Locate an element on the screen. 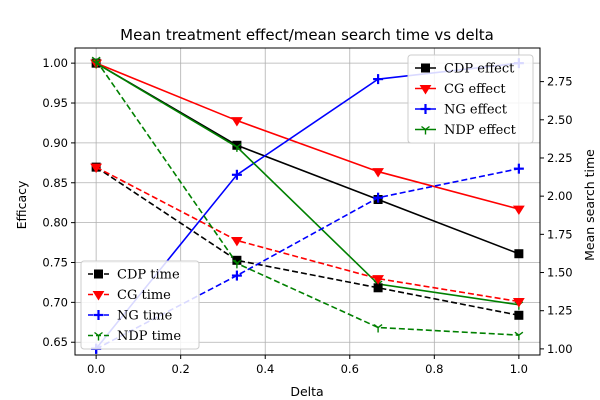 Image resolution: width=600 pixels, height=400 pixels. legend-label-ndp-time: NDP time is located at coordinates (149, 336).